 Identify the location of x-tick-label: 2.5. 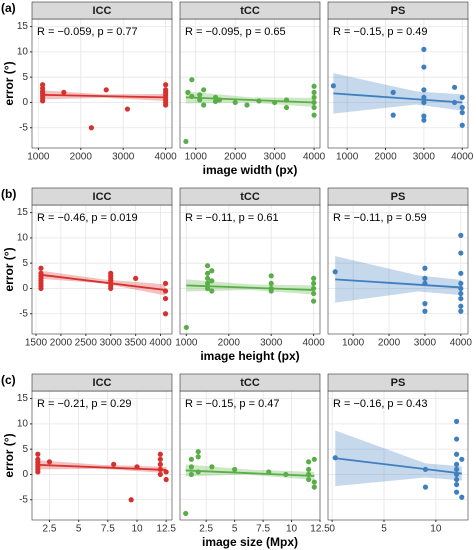
(206, 529).